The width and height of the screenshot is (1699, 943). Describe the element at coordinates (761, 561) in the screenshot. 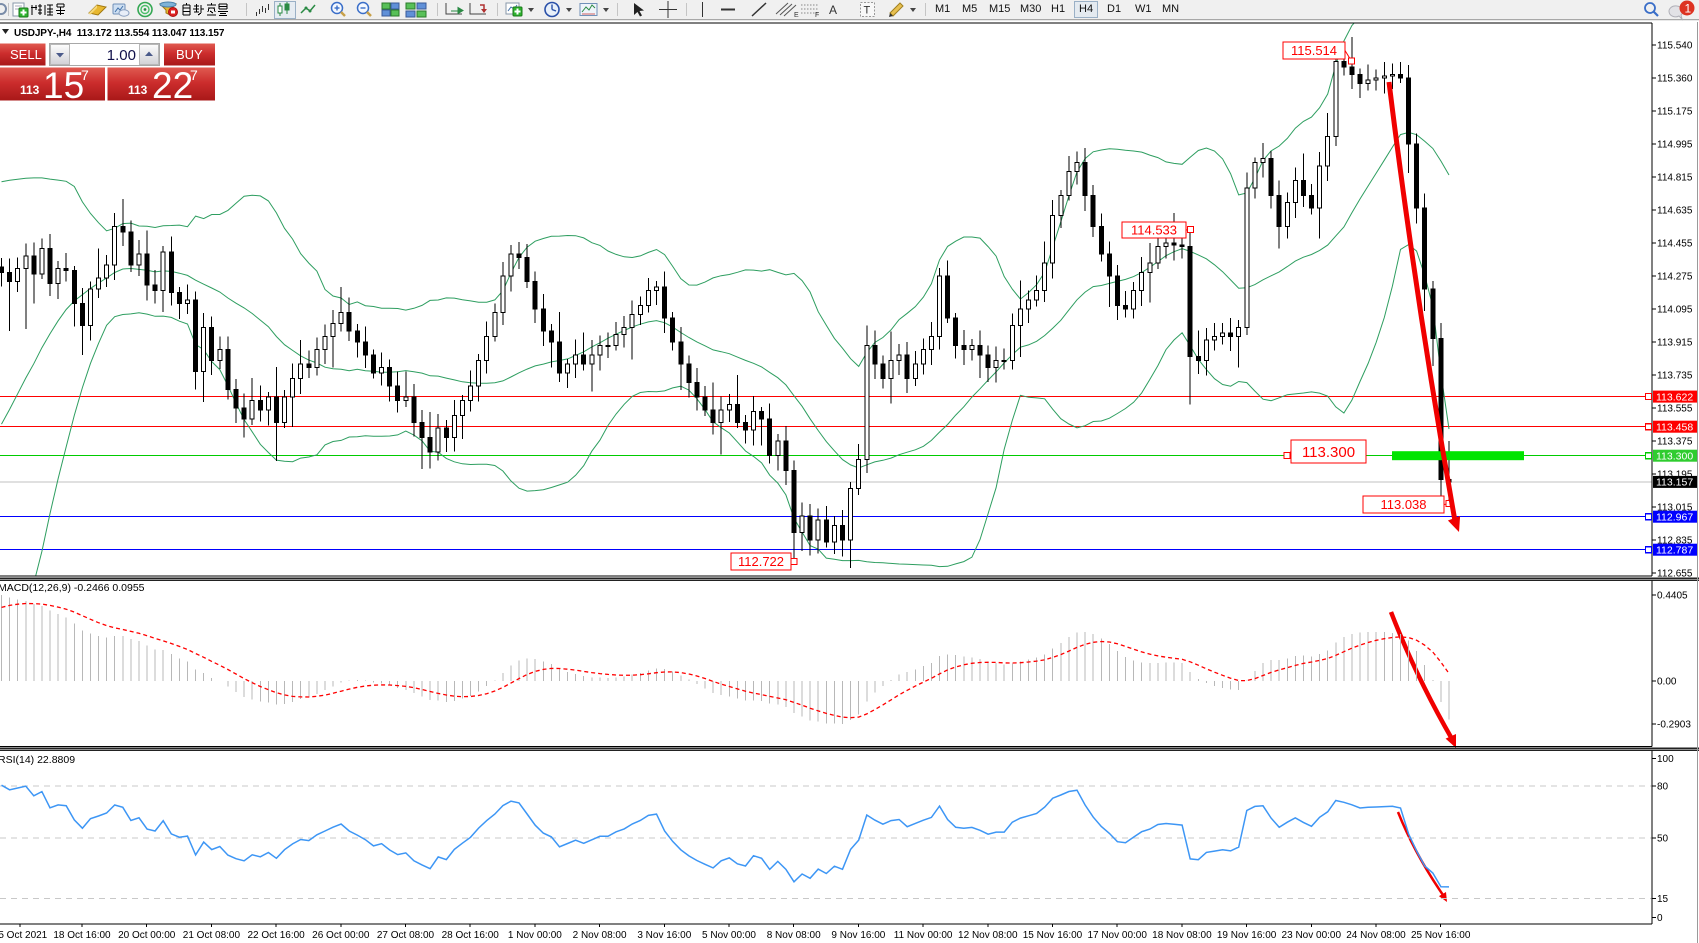

I see `svg-text: 112.722` at that location.